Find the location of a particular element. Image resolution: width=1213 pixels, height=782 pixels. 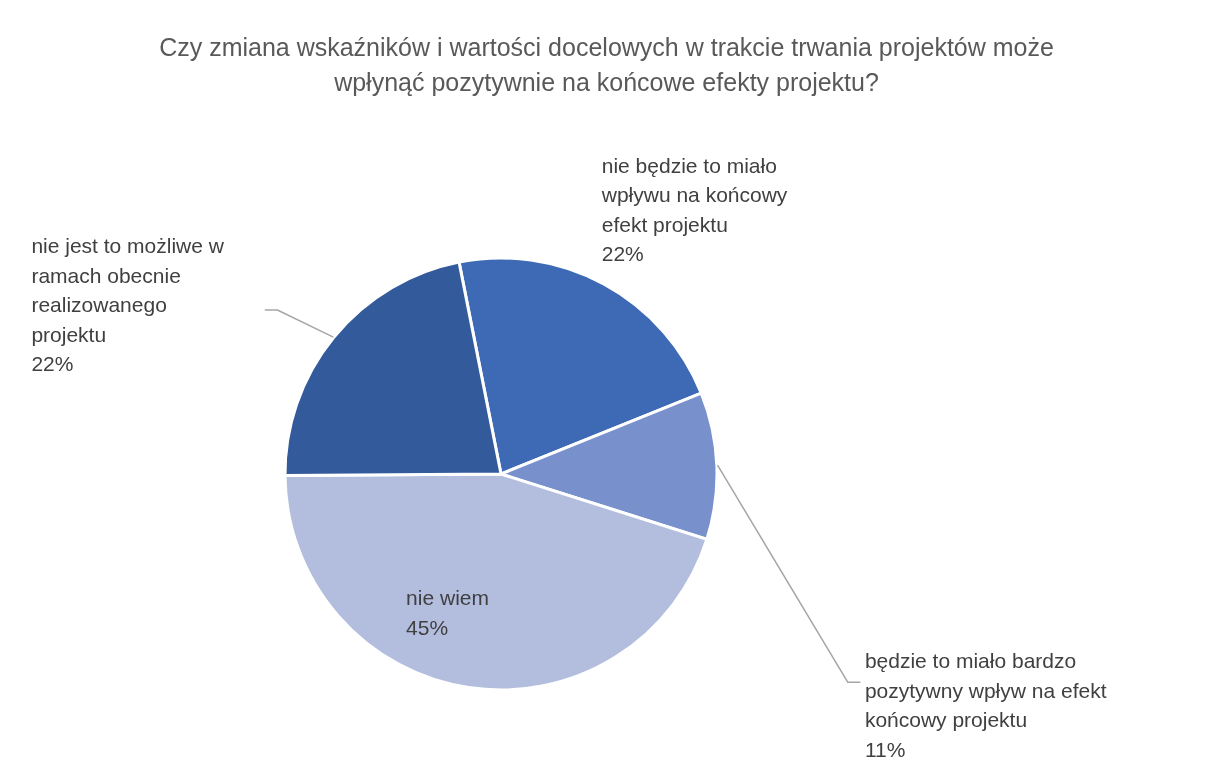

chart-title: Czy zmiana wskaźników i wartości docelowych w trakcie trwania projektów może wpłynąć pozytywnie na końcowe efekty projektu? is located at coordinates (606, 64).